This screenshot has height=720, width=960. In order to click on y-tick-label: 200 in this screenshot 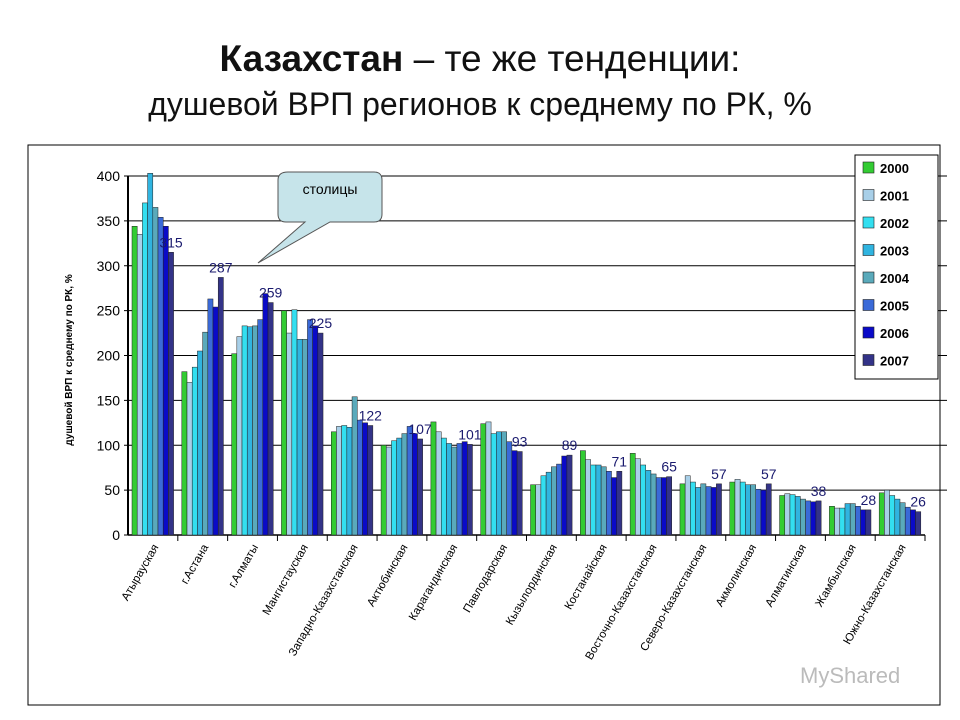, I will do `click(109, 356)`.